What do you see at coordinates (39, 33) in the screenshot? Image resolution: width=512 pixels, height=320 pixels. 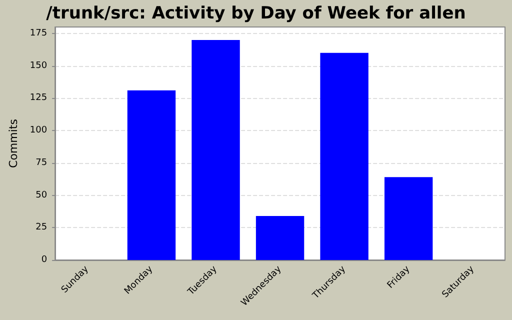 I see `y-tick-label: 175` at bounding box center [39, 33].